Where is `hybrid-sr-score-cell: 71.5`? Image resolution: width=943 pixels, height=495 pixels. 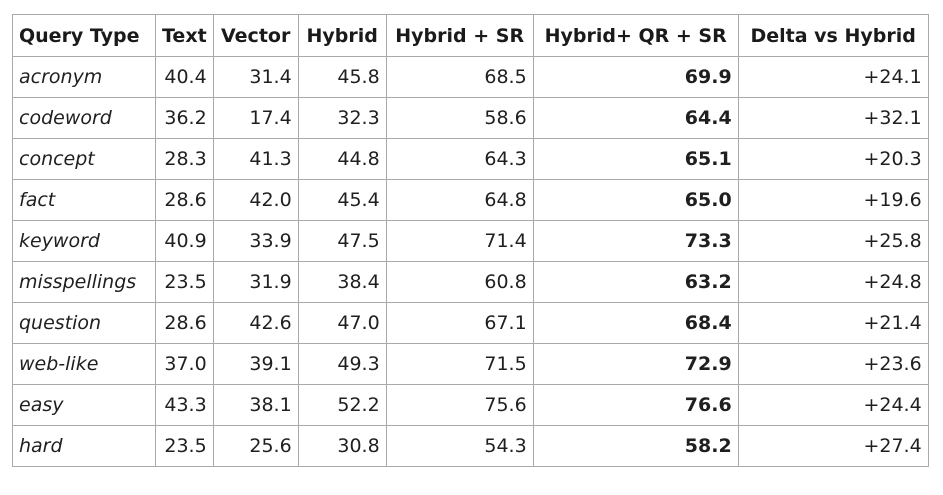
hybrid-sr-score-cell: 71.5 is located at coordinates (459, 364).